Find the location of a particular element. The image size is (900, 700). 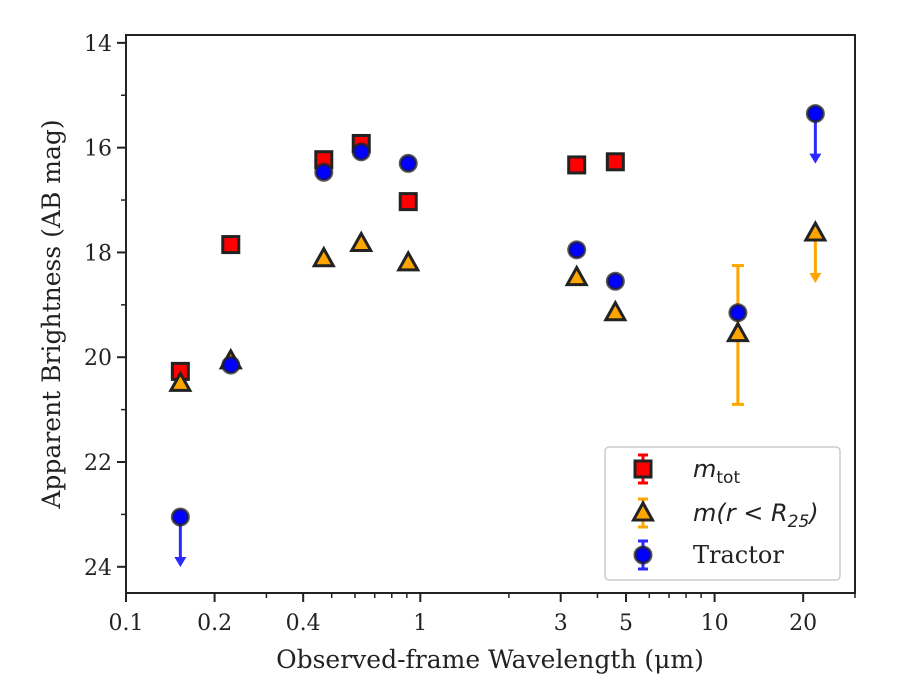

y-axis-label: Apparent Brightness (AB mag) is located at coordinates (51, 314).